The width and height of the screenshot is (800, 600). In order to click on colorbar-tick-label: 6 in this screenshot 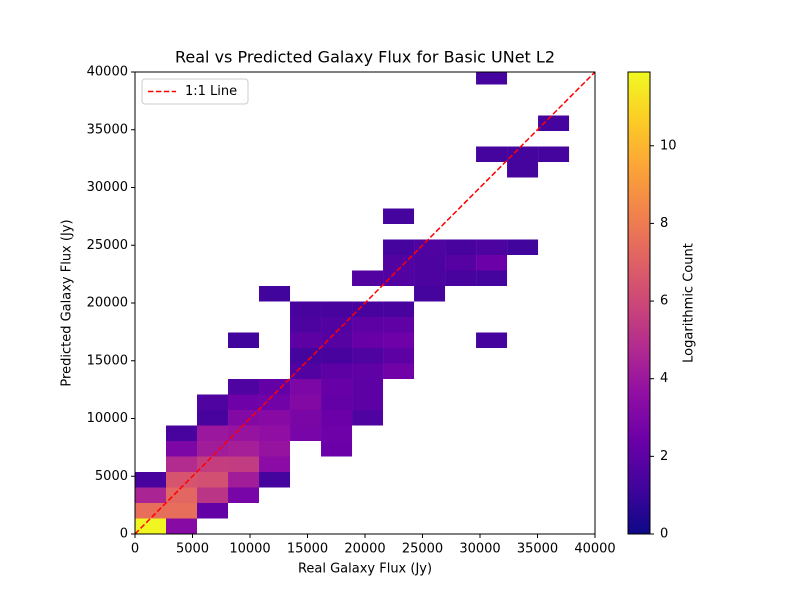, I will do `click(664, 301)`.